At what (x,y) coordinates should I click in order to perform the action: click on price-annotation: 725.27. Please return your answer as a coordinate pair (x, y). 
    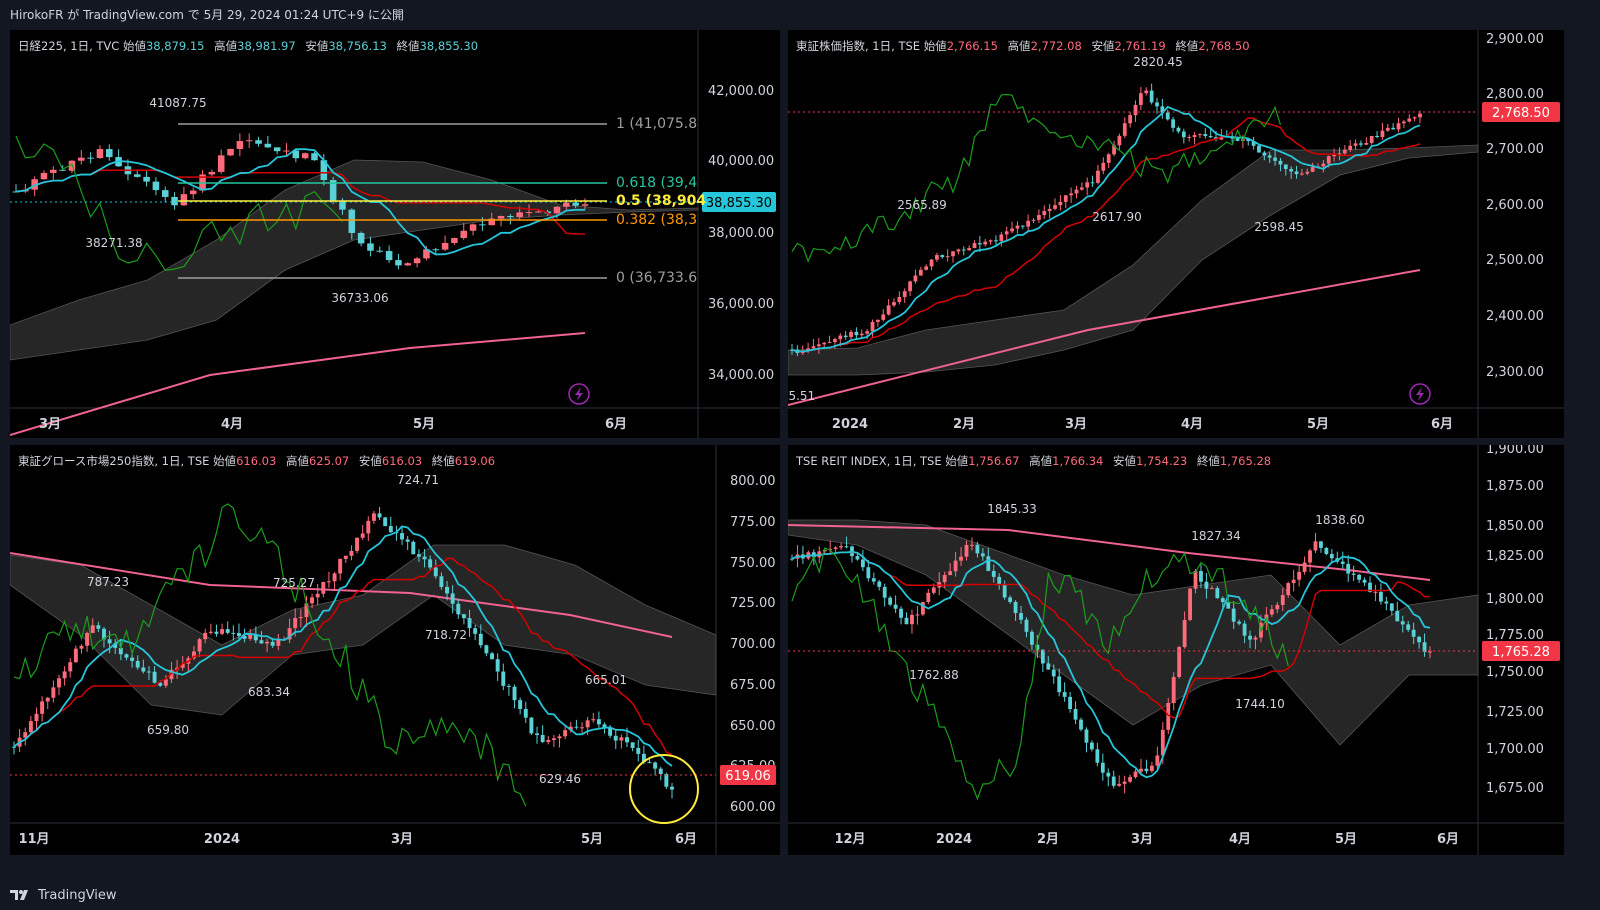
    Looking at the image, I should click on (294, 583).